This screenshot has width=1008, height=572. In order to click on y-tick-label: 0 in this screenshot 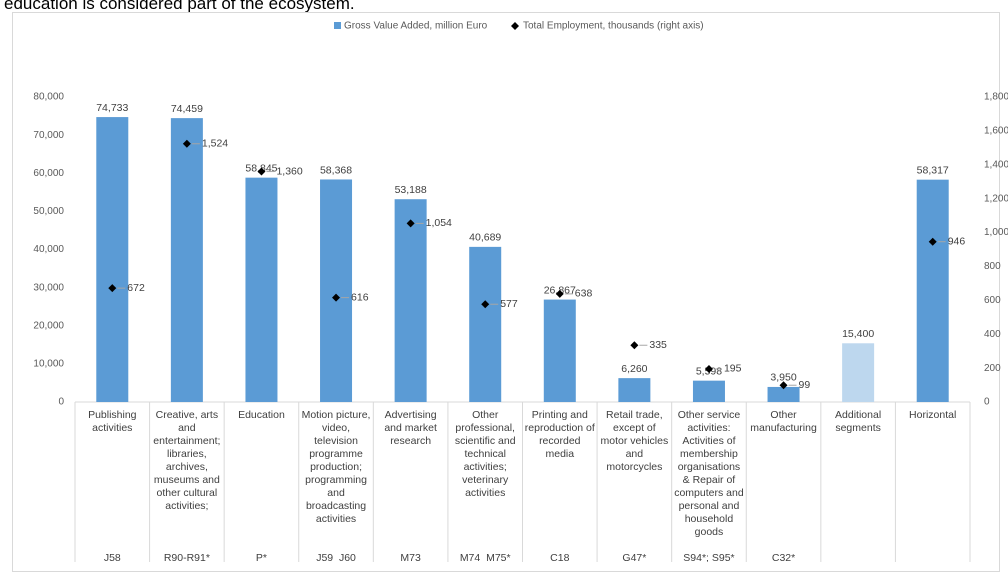, I will do `click(61, 402)`.